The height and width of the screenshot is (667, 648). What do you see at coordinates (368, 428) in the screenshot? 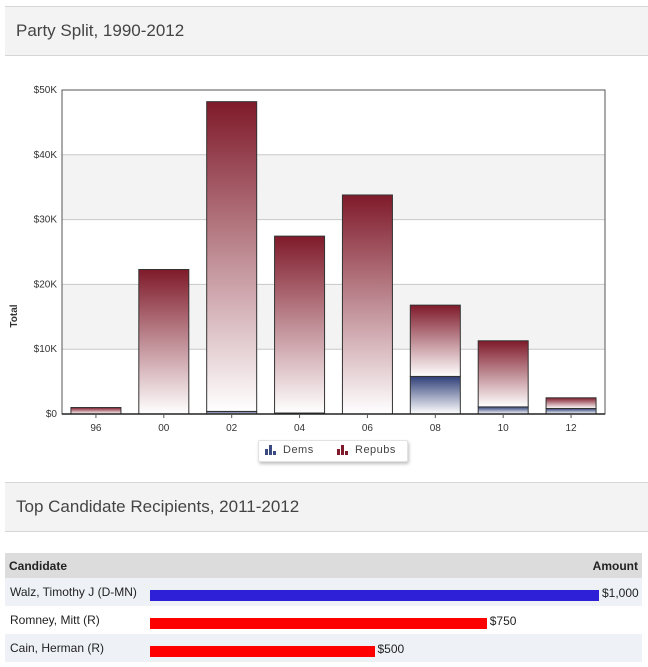
I see `x-tick-label: 06` at bounding box center [368, 428].